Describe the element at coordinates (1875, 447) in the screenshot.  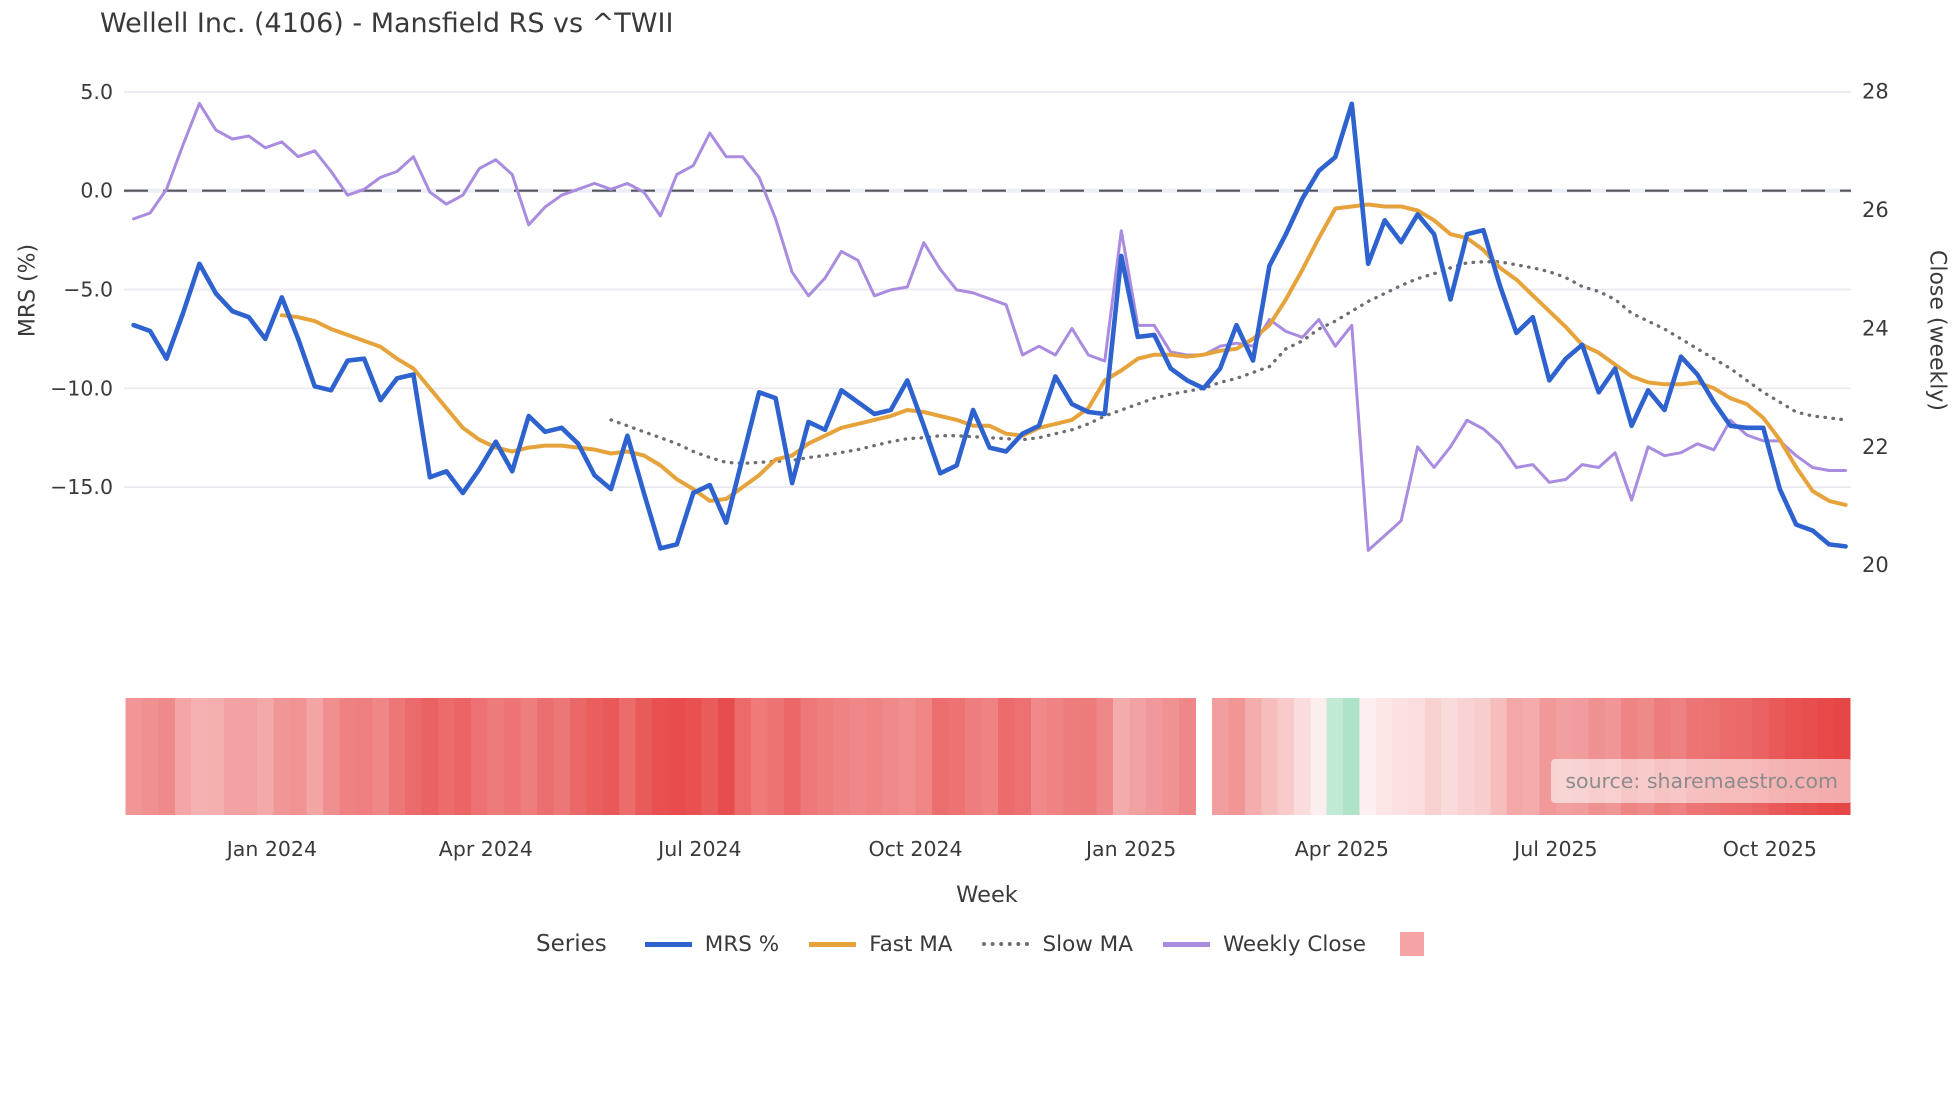
I see `right-axis-tick: 22` at that location.